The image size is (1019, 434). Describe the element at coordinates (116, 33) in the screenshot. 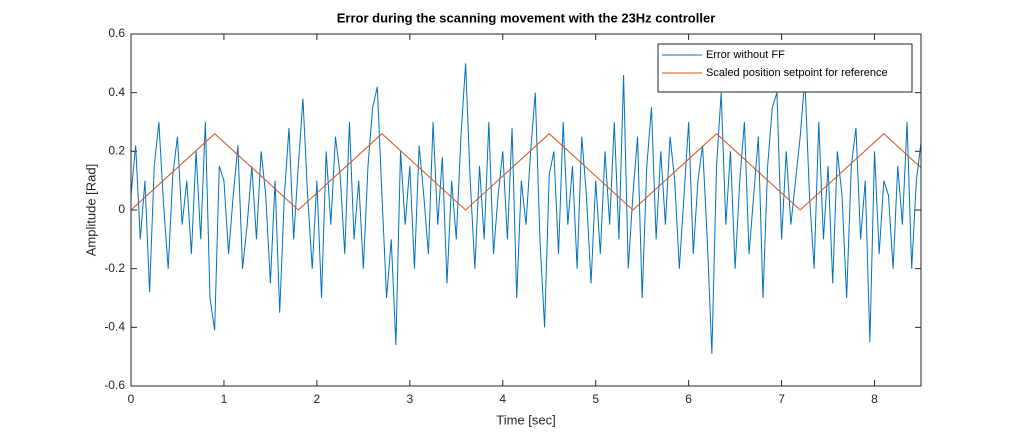

I see `y-tick-label: 0.6` at that location.